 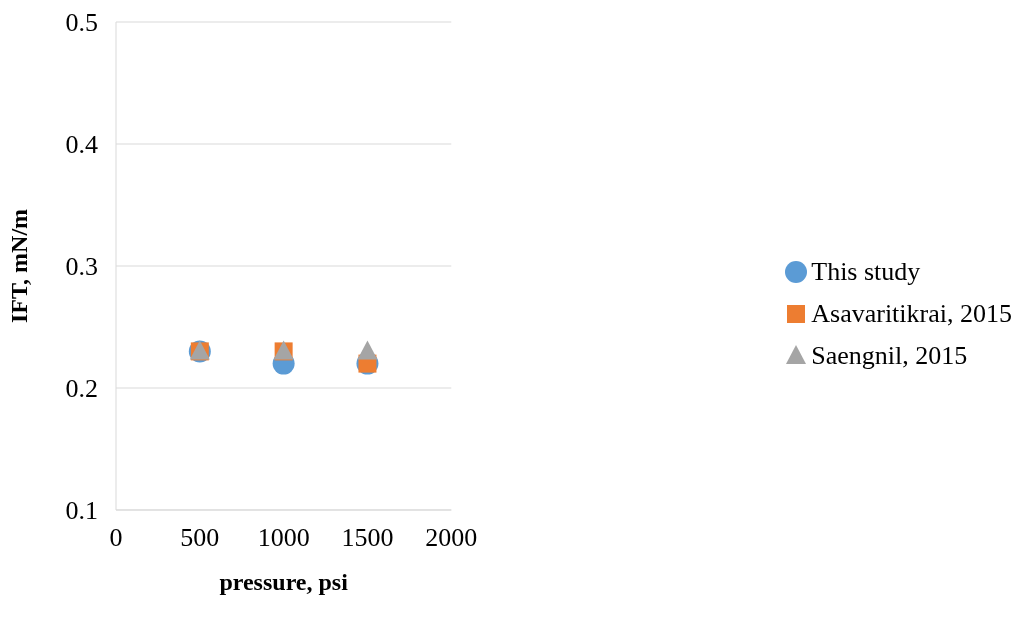 What do you see at coordinates (889, 356) in the screenshot?
I see `legend-label: Saengnil, 2015` at bounding box center [889, 356].